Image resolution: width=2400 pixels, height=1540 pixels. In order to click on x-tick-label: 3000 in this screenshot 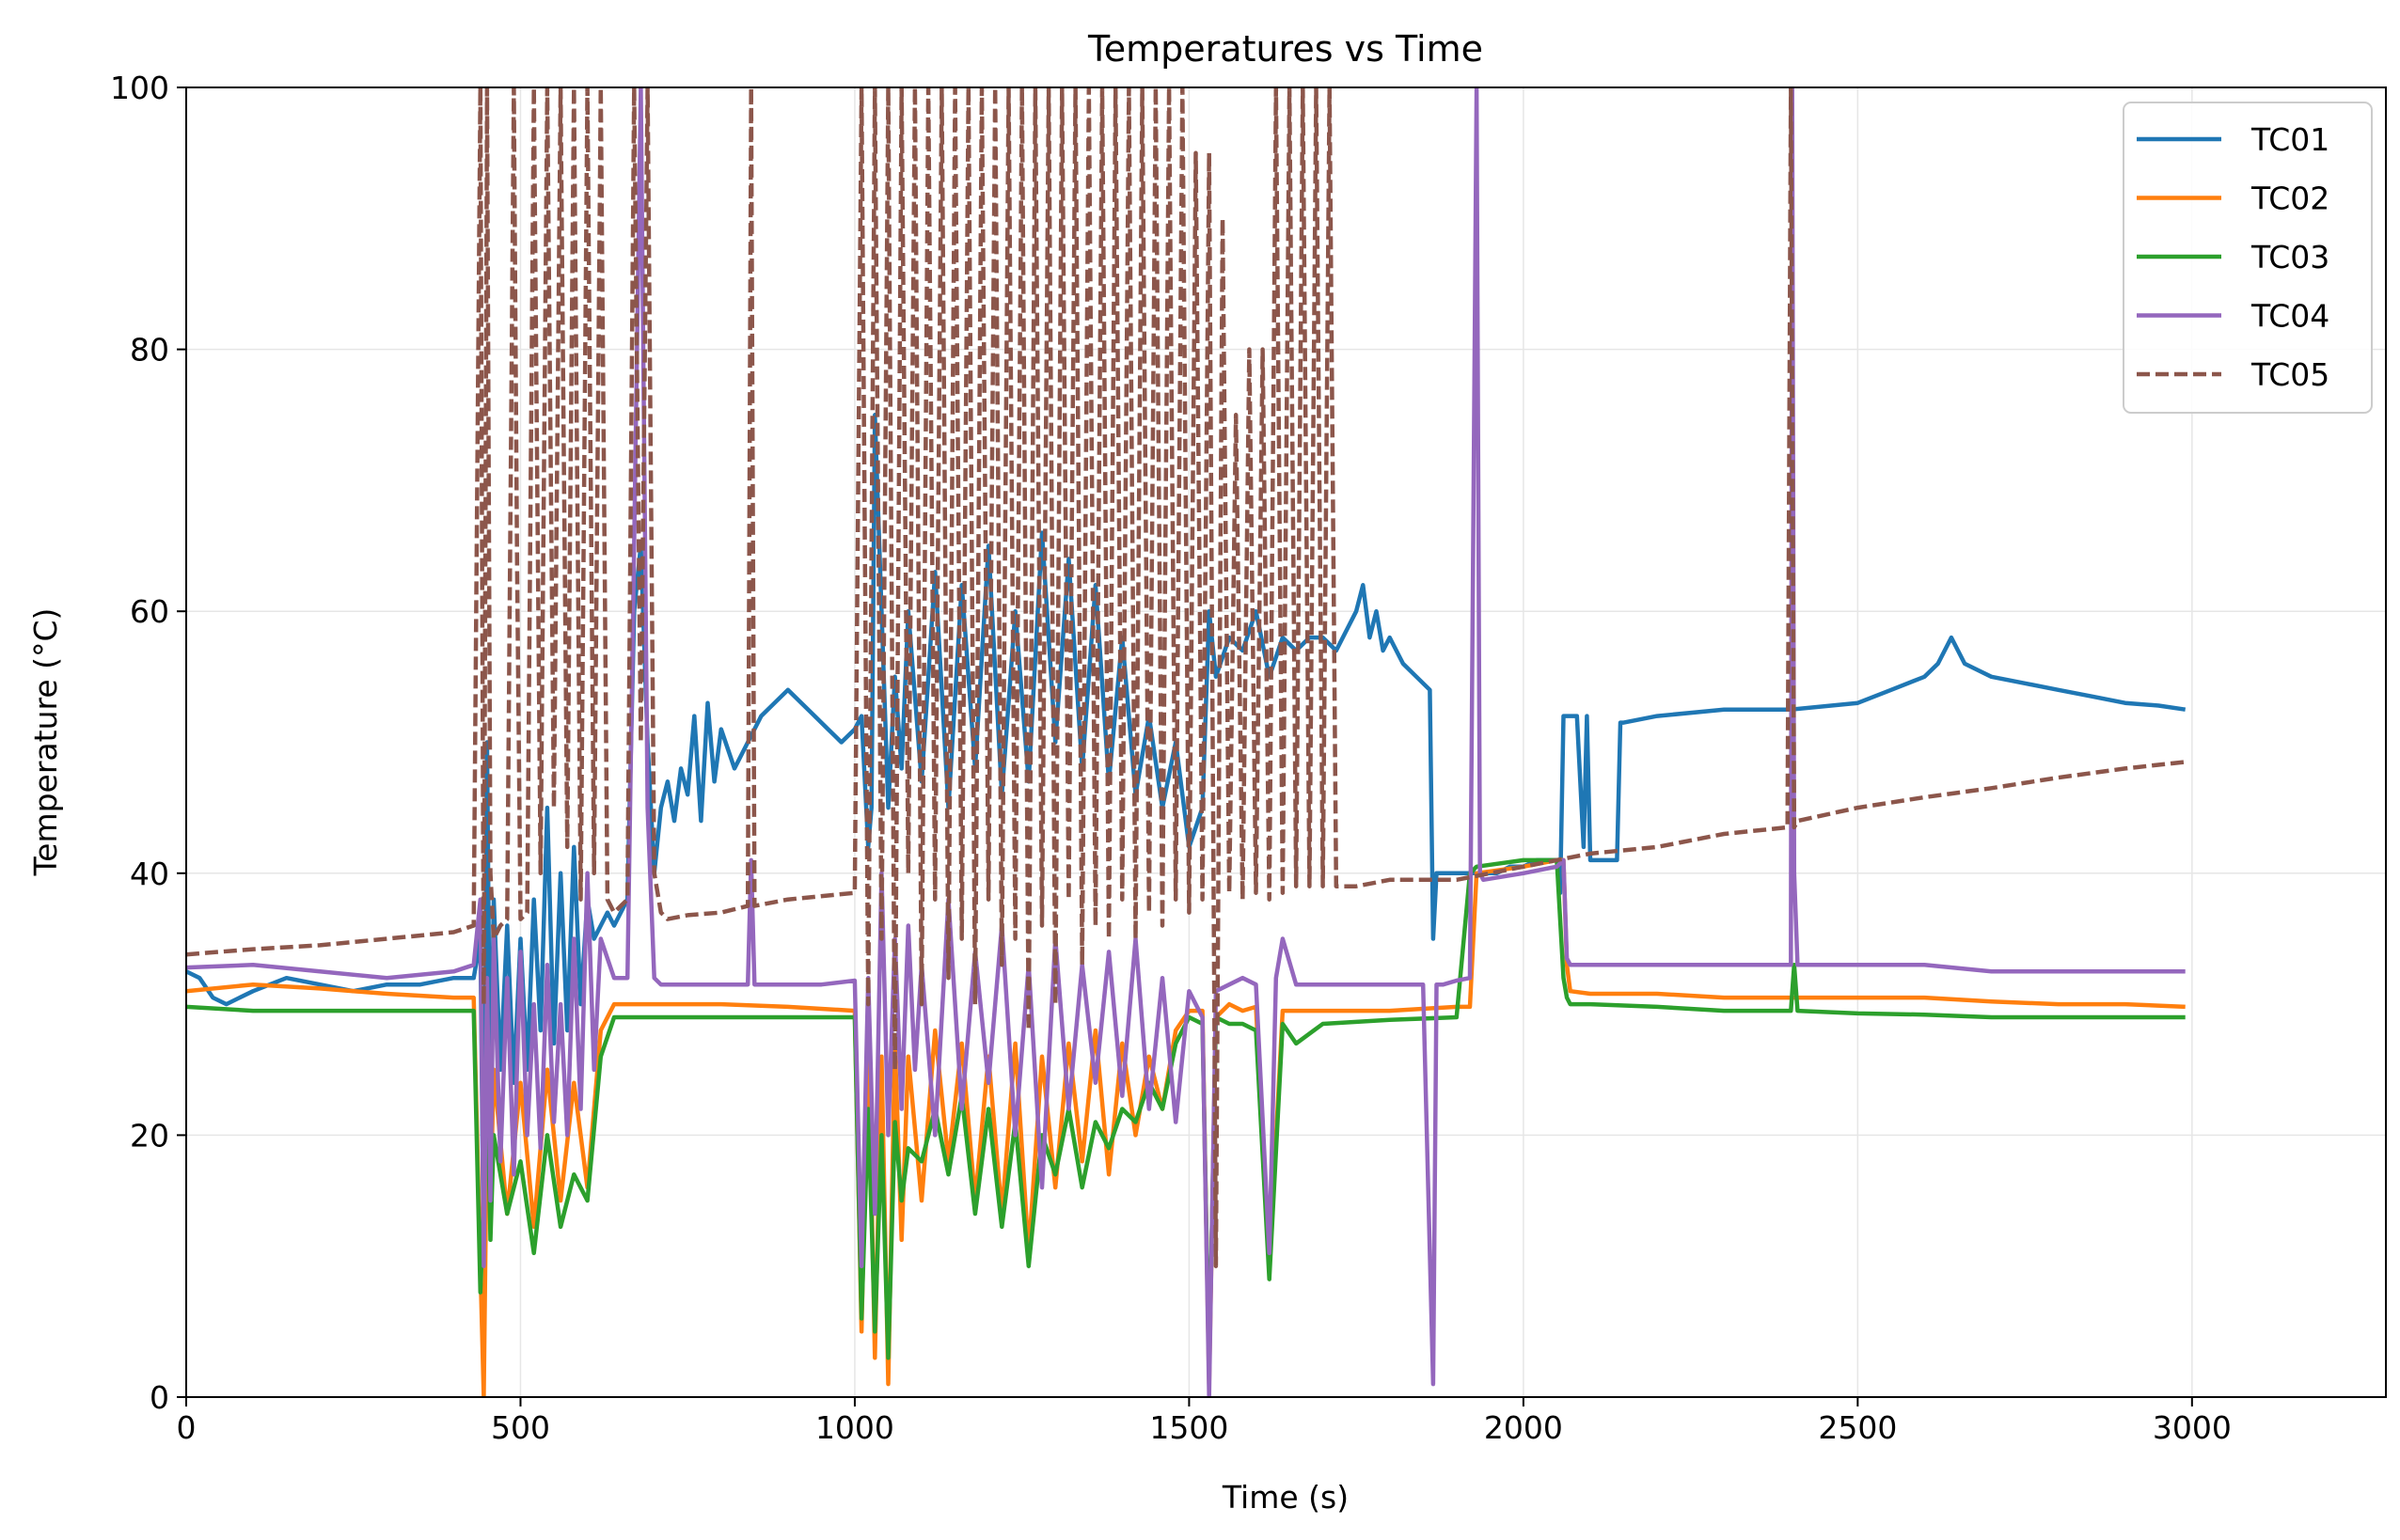, I will do `click(2192, 1428)`.